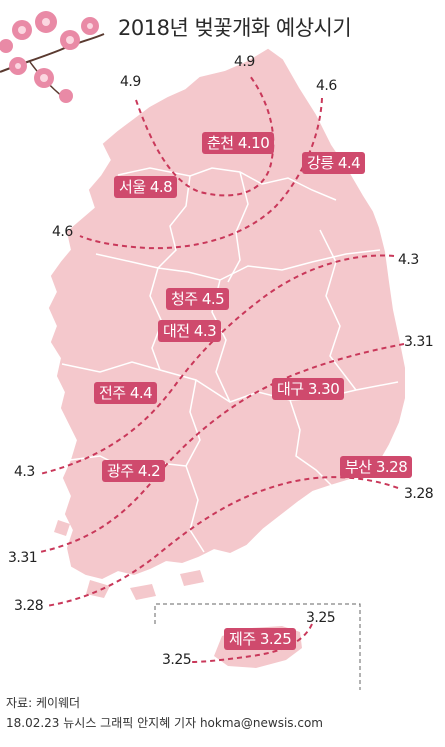  I want to click on isoline-label-4-3-right: 4.3, so click(408, 260).